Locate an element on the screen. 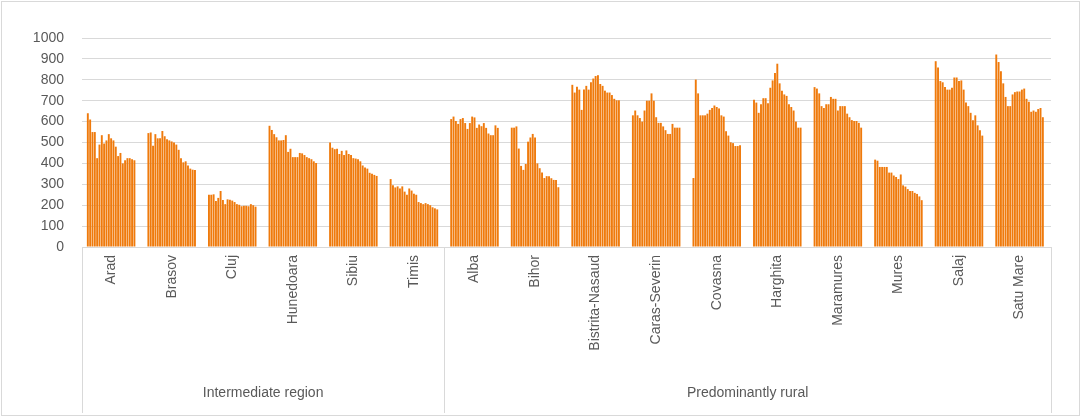 This screenshot has height=419, width=1083. y-tick-label: 1000 is located at coordinates (48, 36).